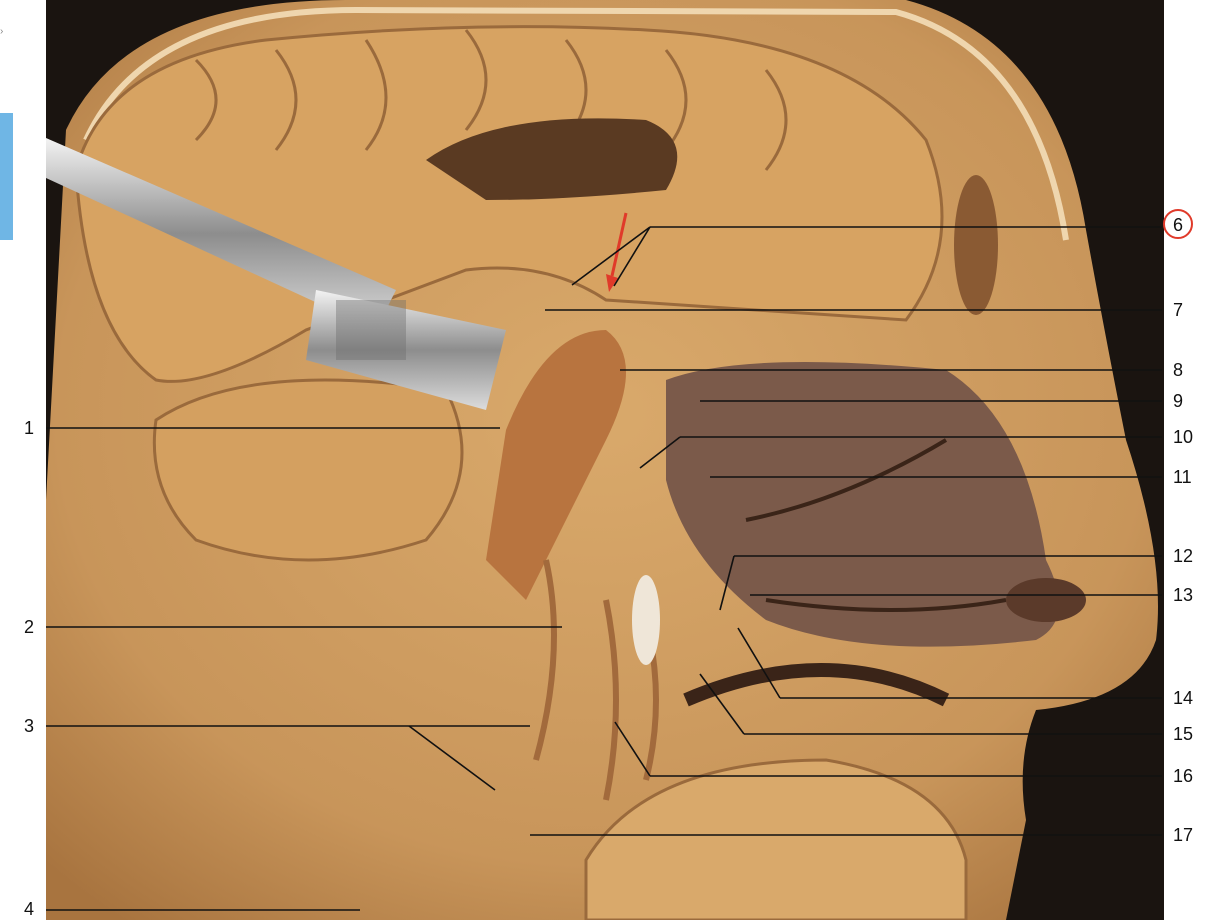 The image size is (1220, 920). Describe the element at coordinates (29, 726) in the screenshot. I see `label-3: 3` at that location.